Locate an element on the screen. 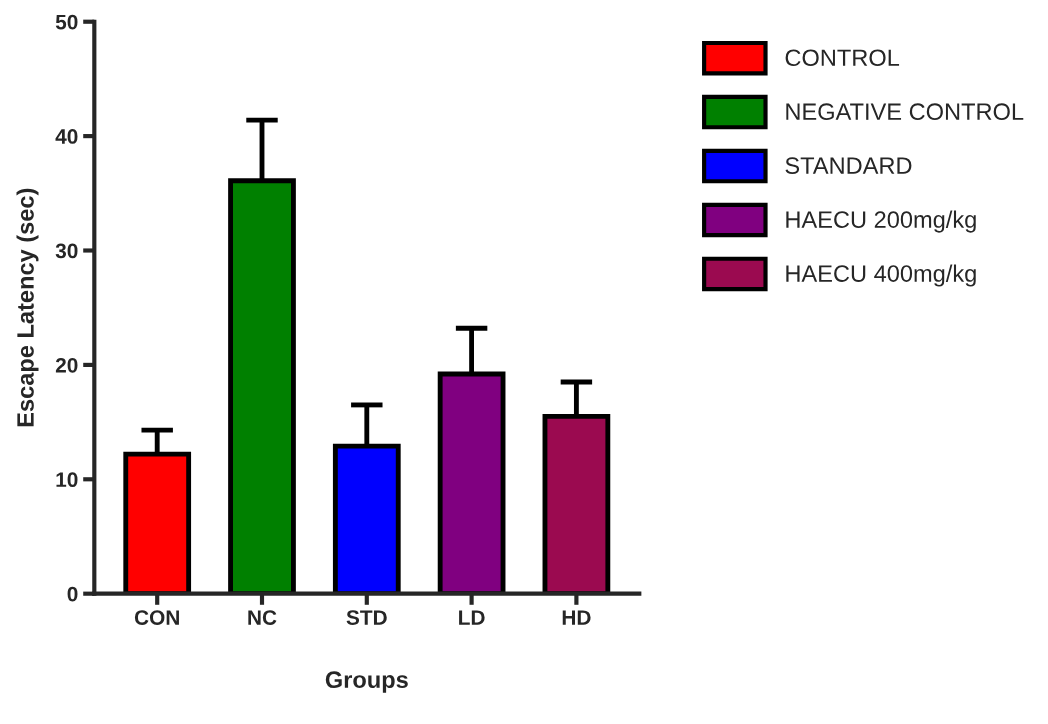 This screenshot has height=724, width=1048. y-tick-label: 20 is located at coordinates (66, 365).